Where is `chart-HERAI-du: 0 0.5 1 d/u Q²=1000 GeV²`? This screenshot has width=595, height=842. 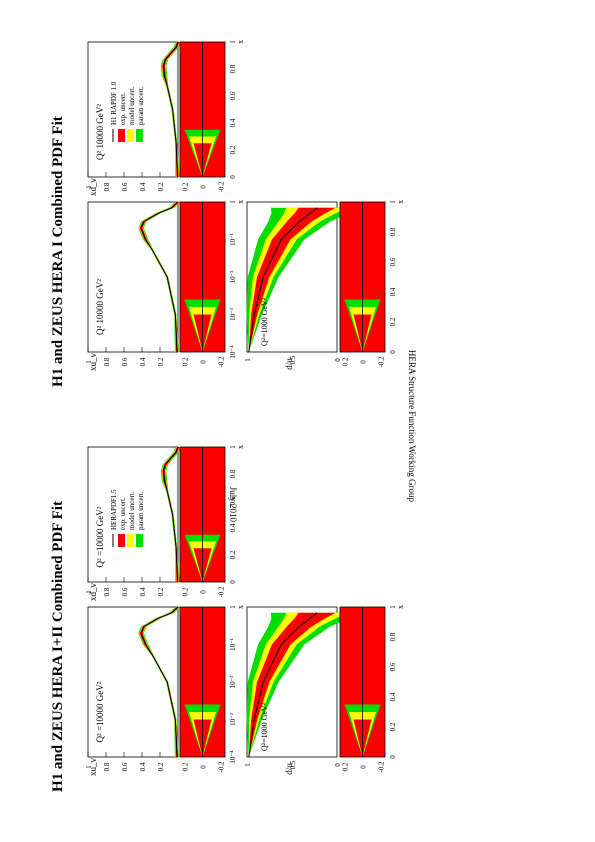 chart-HERAI-du: 0 0.5 1 d/u Q²=1000 GeV² is located at coordinates (304, 285).